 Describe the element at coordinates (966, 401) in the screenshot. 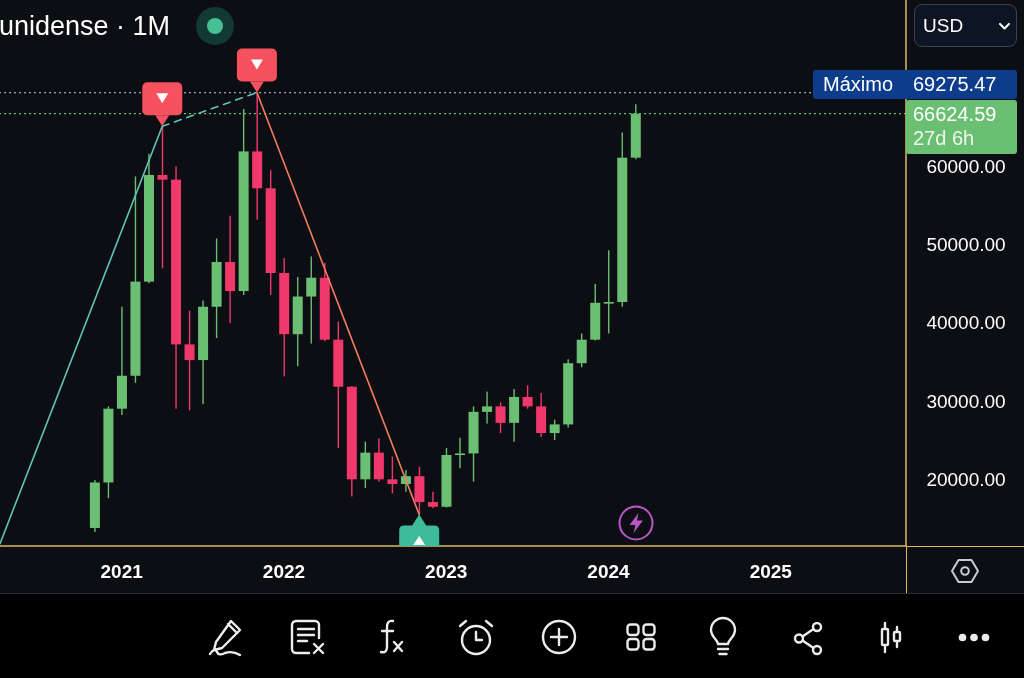

I see `y-tick-label: 30000.00` at that location.